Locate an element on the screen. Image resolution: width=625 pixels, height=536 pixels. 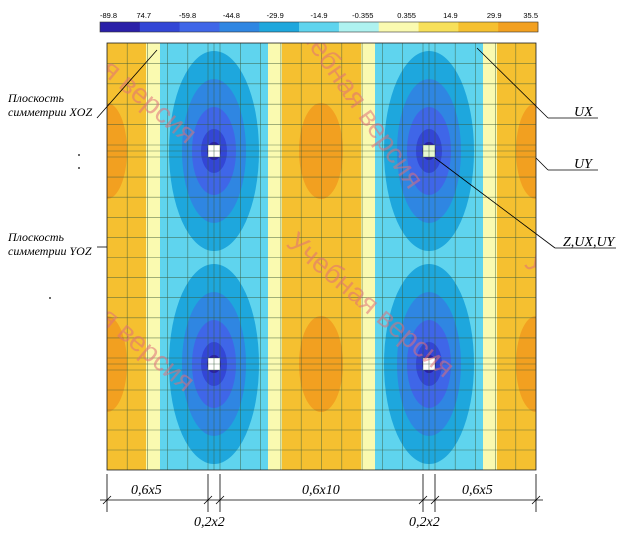
legend-tick-label: 35.5 is located at coordinates (530, 15).